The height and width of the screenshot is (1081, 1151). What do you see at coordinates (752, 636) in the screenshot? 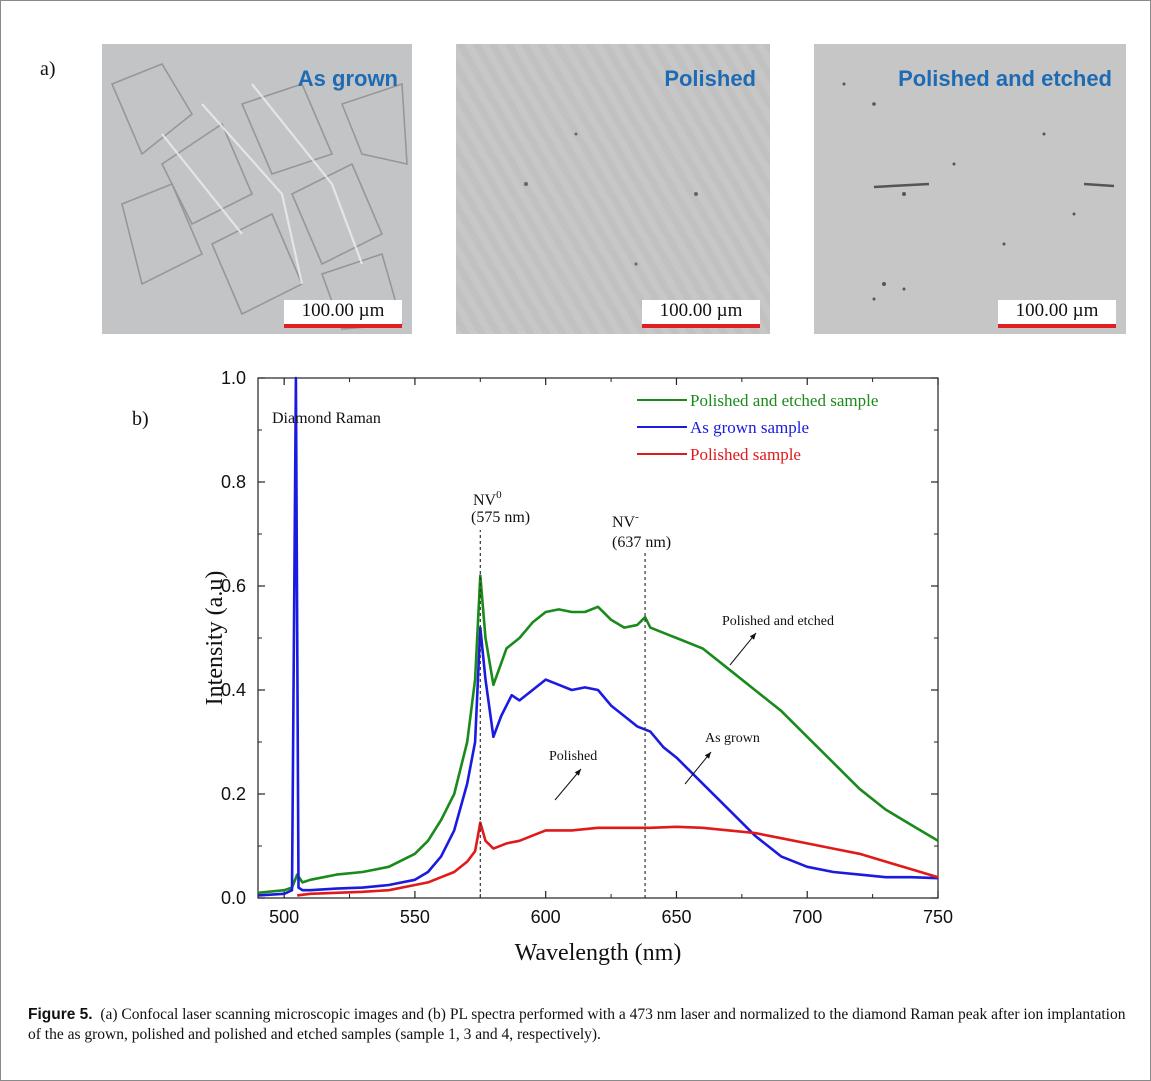
I see `arrow-polished-etched-head` at bounding box center [752, 636].